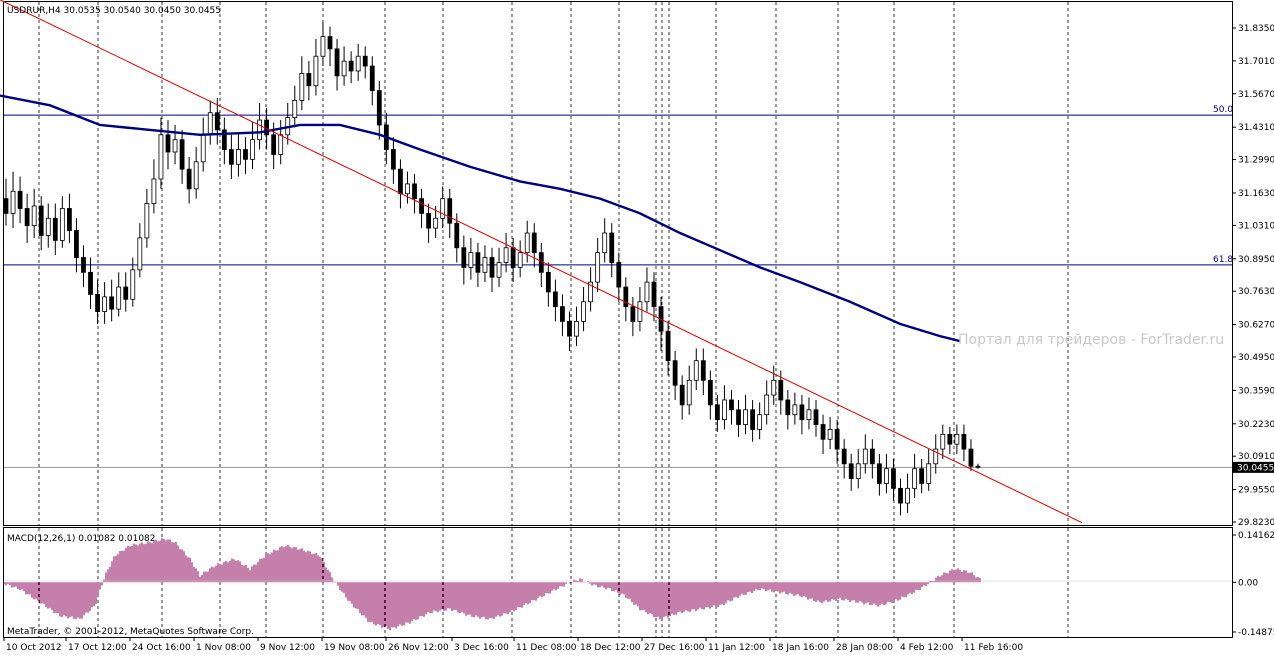 Image resolution: width=1274 pixels, height=655 pixels. What do you see at coordinates (800, 648) in the screenshot?
I see `time-tick-label: 18 Jan 16:00` at bounding box center [800, 648].